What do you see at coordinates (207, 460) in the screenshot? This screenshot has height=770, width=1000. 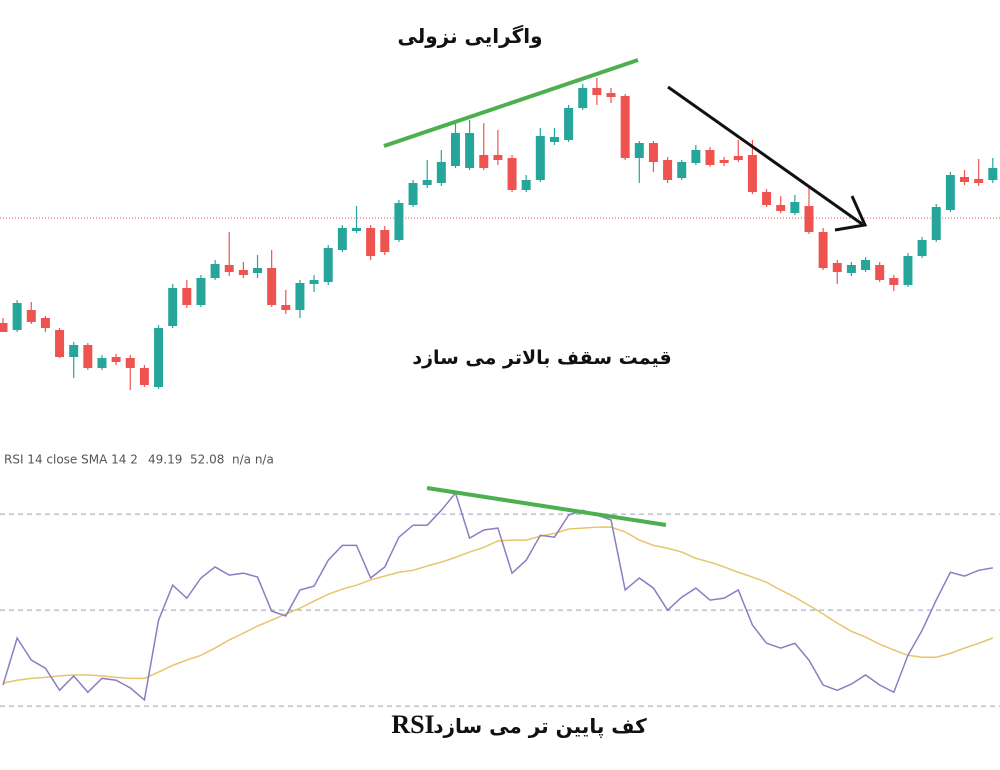 I see `legend-value: 52.08` at bounding box center [207, 460].